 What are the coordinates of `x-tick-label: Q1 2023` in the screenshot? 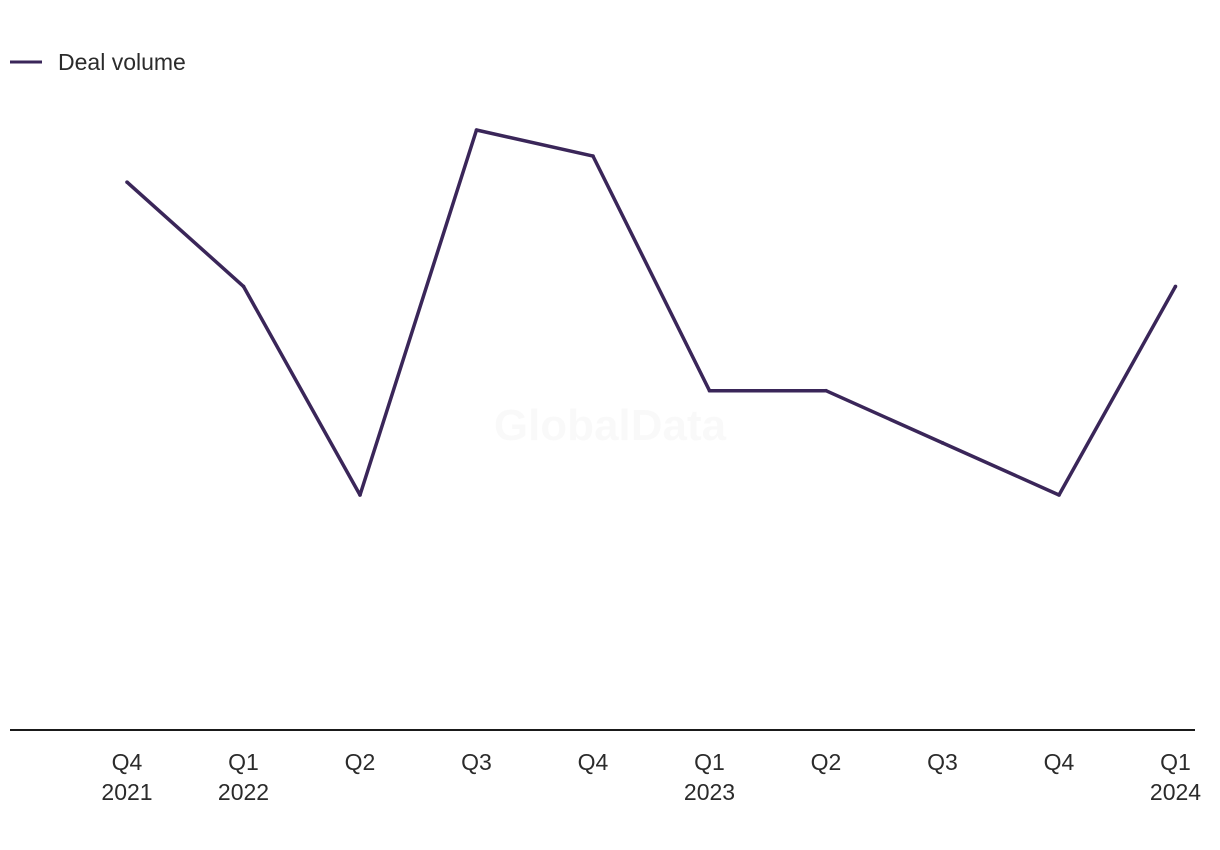 It's located at (709, 777).